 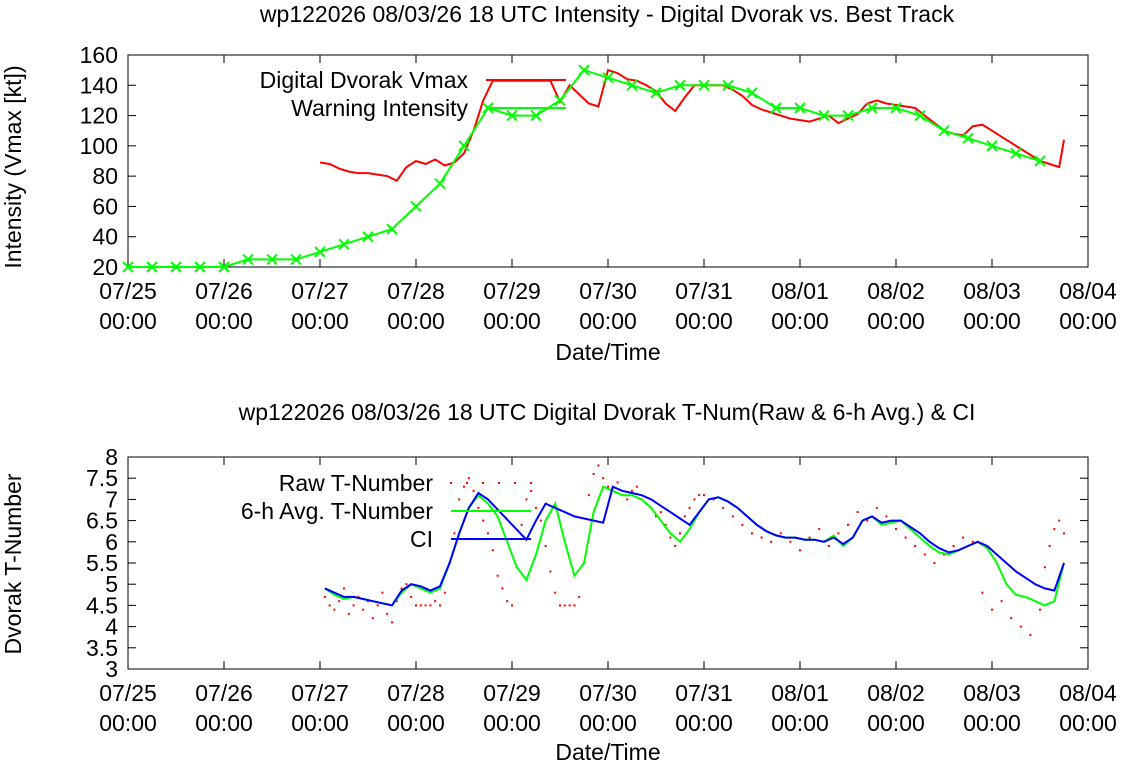 What do you see at coordinates (105, 176) in the screenshot?
I see `intensity-y-tick-label: 80` at bounding box center [105, 176].